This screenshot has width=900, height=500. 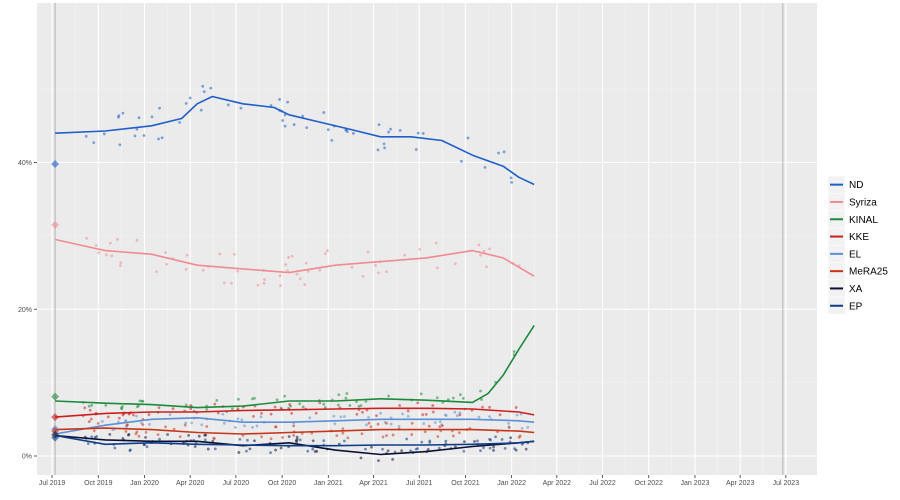 I want to click on election-result-nd, so click(x=55, y=163).